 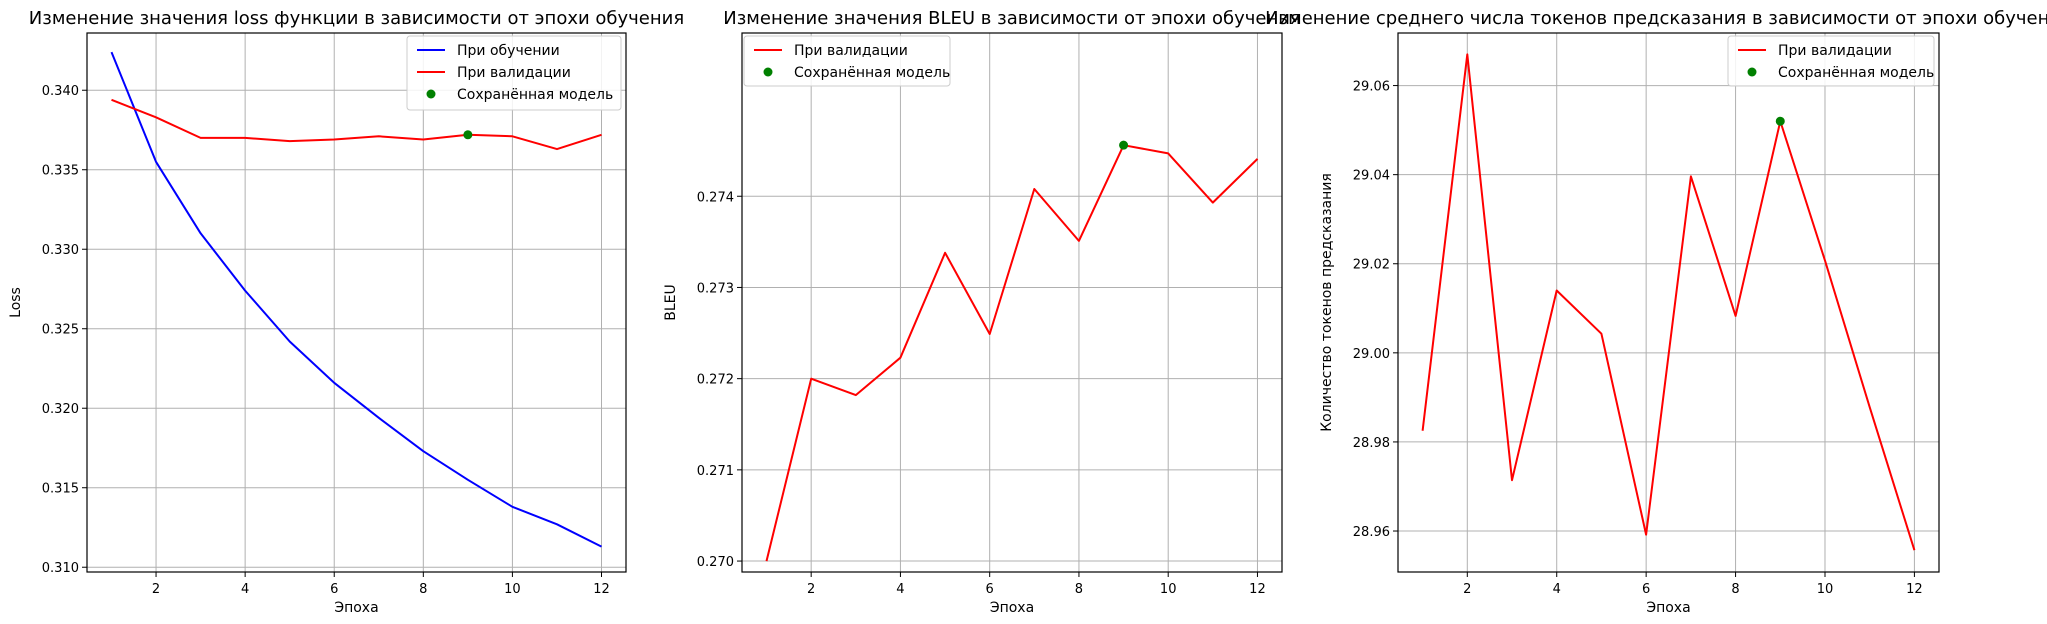 I want to click on y-axis-label: BLEU, so click(x=671, y=302).